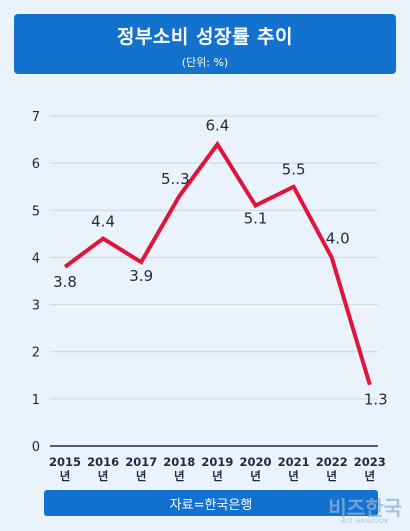 This screenshot has height=531, width=410. Describe the element at coordinates (36, 117) in the screenshot. I see `y-tick-label: 7` at that location.